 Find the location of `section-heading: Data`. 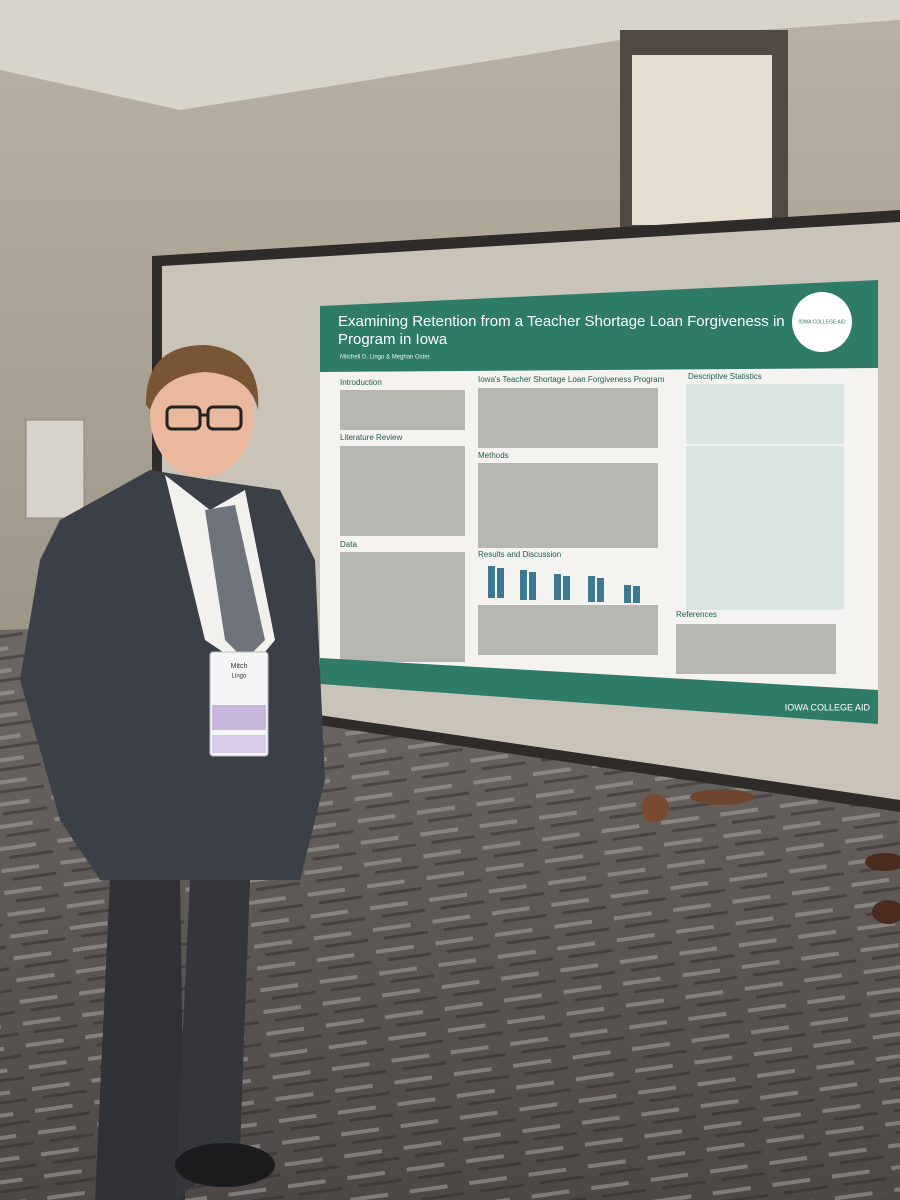

section-heading: Data is located at coordinates (348, 544).